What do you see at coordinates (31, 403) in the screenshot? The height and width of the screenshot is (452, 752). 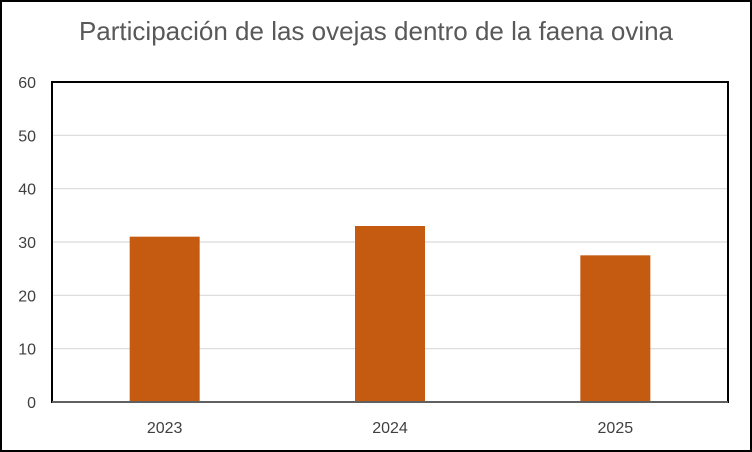 I see `y-tick-label: 0` at bounding box center [31, 403].